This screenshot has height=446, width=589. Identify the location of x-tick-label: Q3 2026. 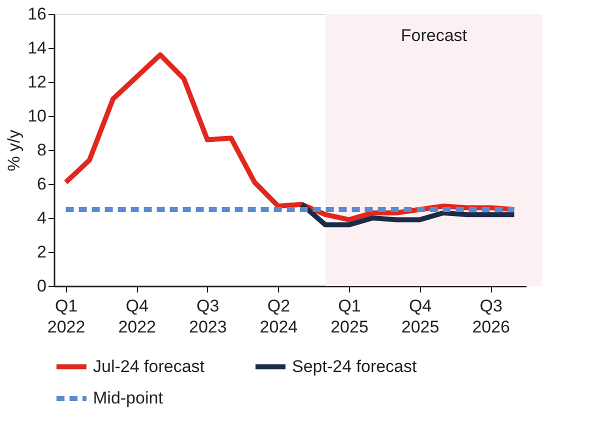
(491, 316).